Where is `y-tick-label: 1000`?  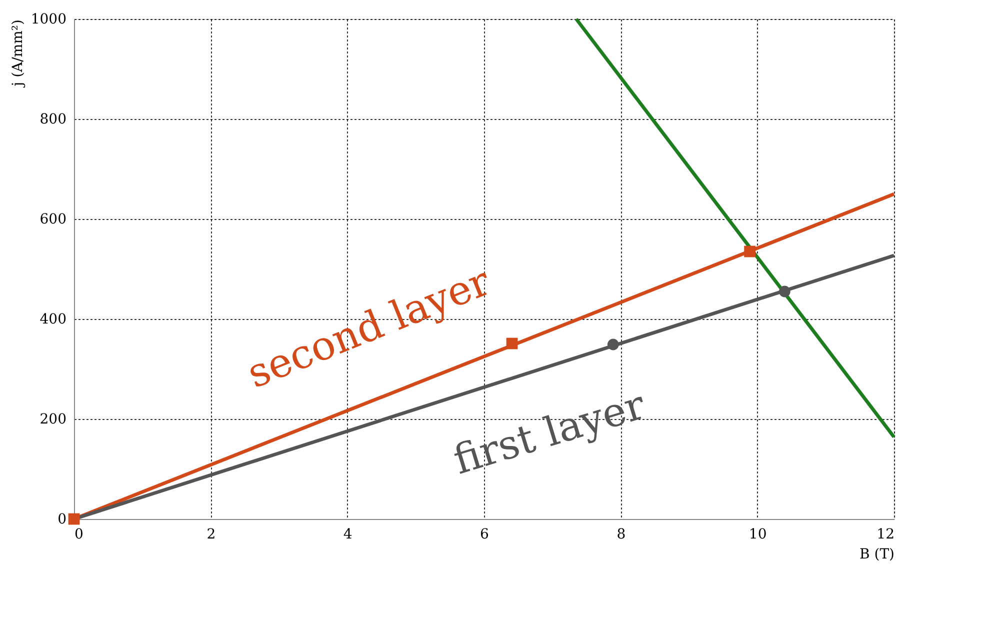
y-tick-label: 1000 is located at coordinates (48, 20).